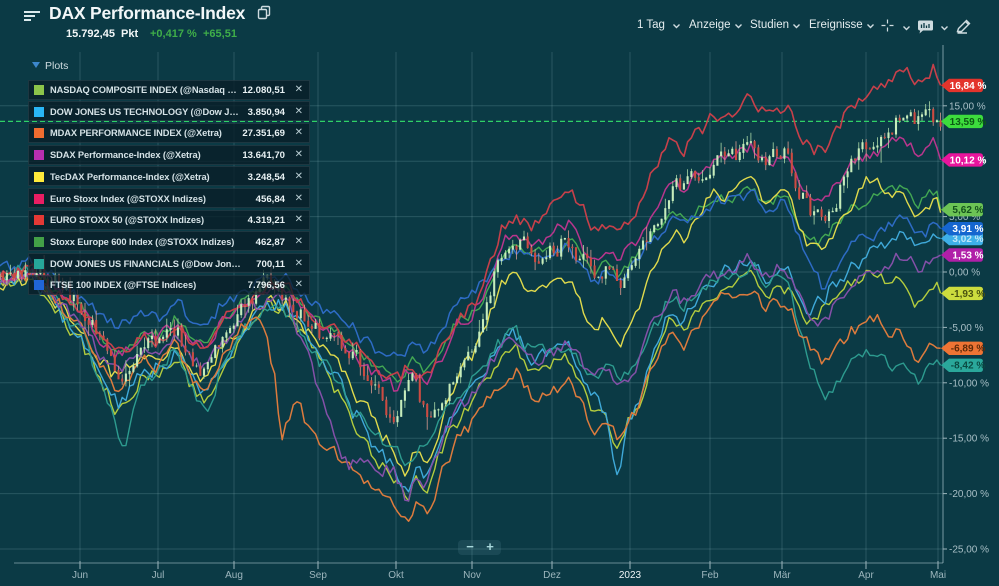 The width and height of the screenshot is (999, 586). What do you see at coordinates (966, 328) in the screenshot?
I see `svg-text: -5,00 %` at bounding box center [966, 328].